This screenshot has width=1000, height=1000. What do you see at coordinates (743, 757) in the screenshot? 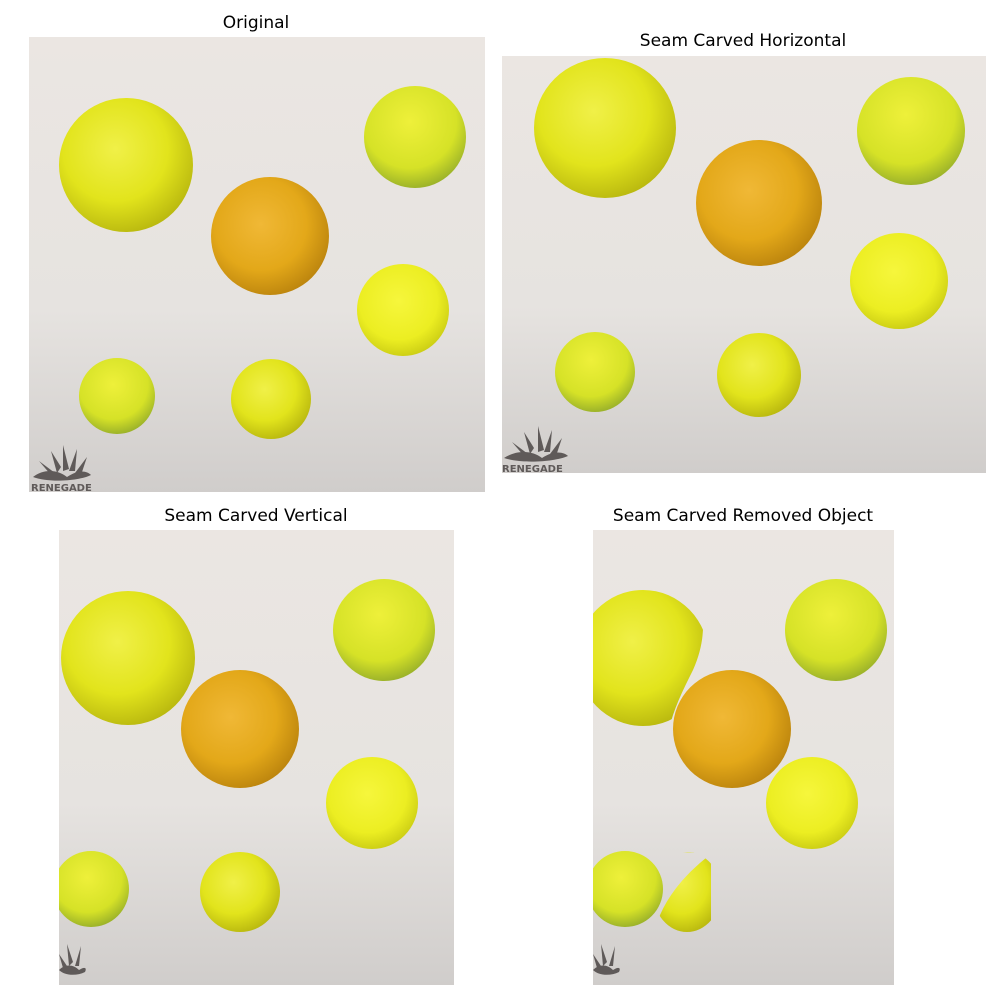
I see `image-removed-object` at bounding box center [743, 757].